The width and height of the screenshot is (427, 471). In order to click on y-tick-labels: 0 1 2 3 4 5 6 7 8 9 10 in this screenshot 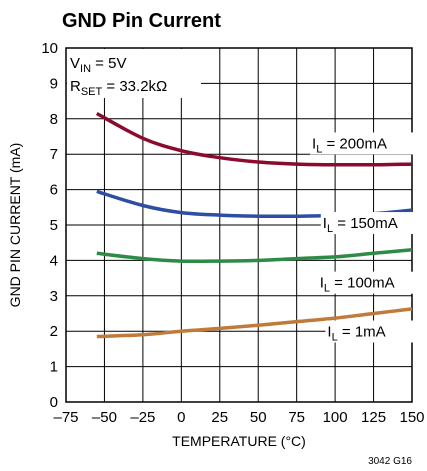, I will do `click(49, 225)`.